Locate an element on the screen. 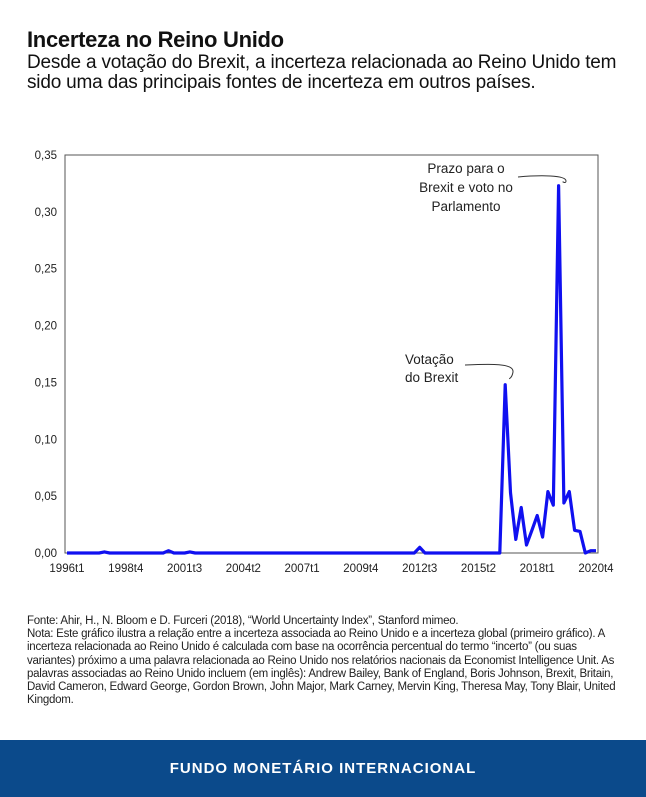 Image resolution: width=646 pixels, height=797 pixels. x-tick-label: 2009t4 is located at coordinates (361, 569).